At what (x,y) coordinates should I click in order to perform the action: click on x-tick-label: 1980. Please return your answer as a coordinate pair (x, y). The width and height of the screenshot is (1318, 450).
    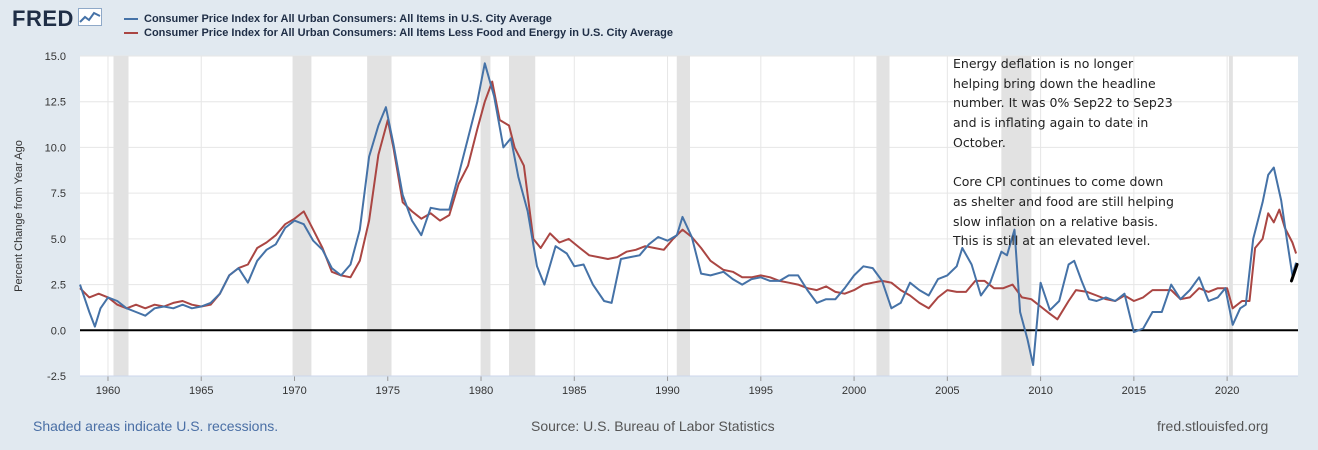
    Looking at the image, I should click on (481, 391).